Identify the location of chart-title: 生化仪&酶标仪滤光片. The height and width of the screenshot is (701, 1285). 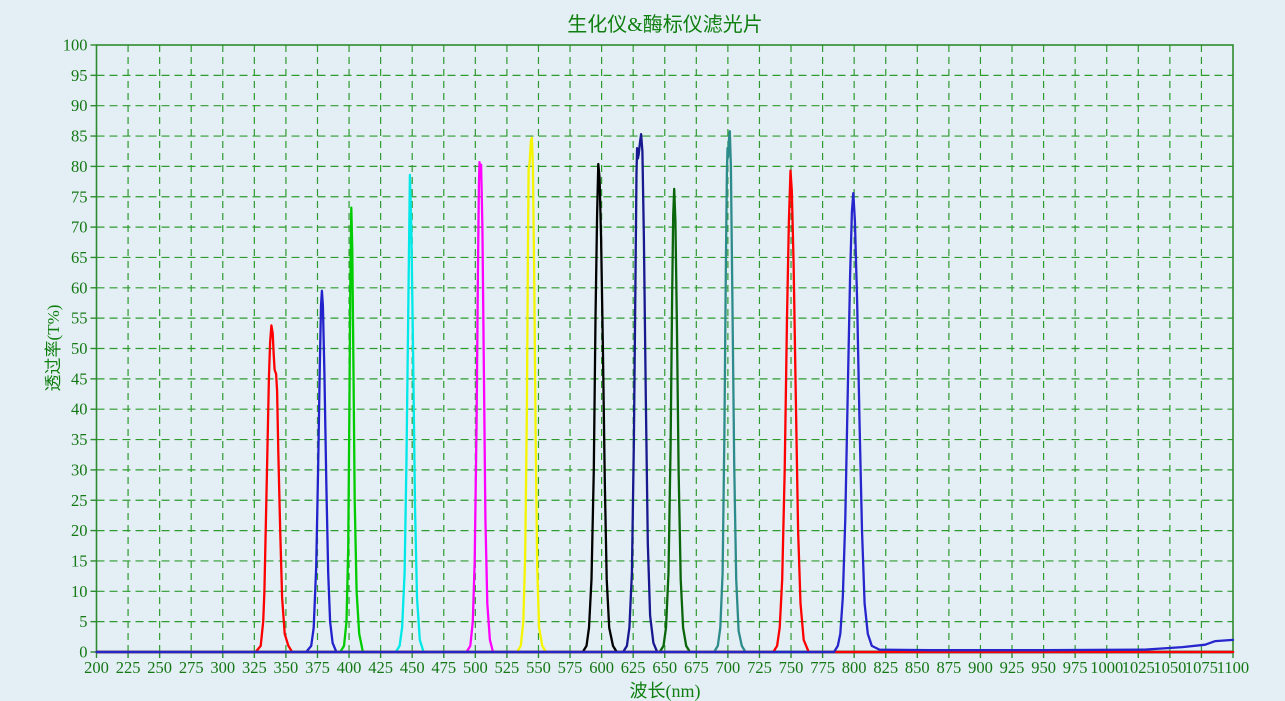
(665, 25).